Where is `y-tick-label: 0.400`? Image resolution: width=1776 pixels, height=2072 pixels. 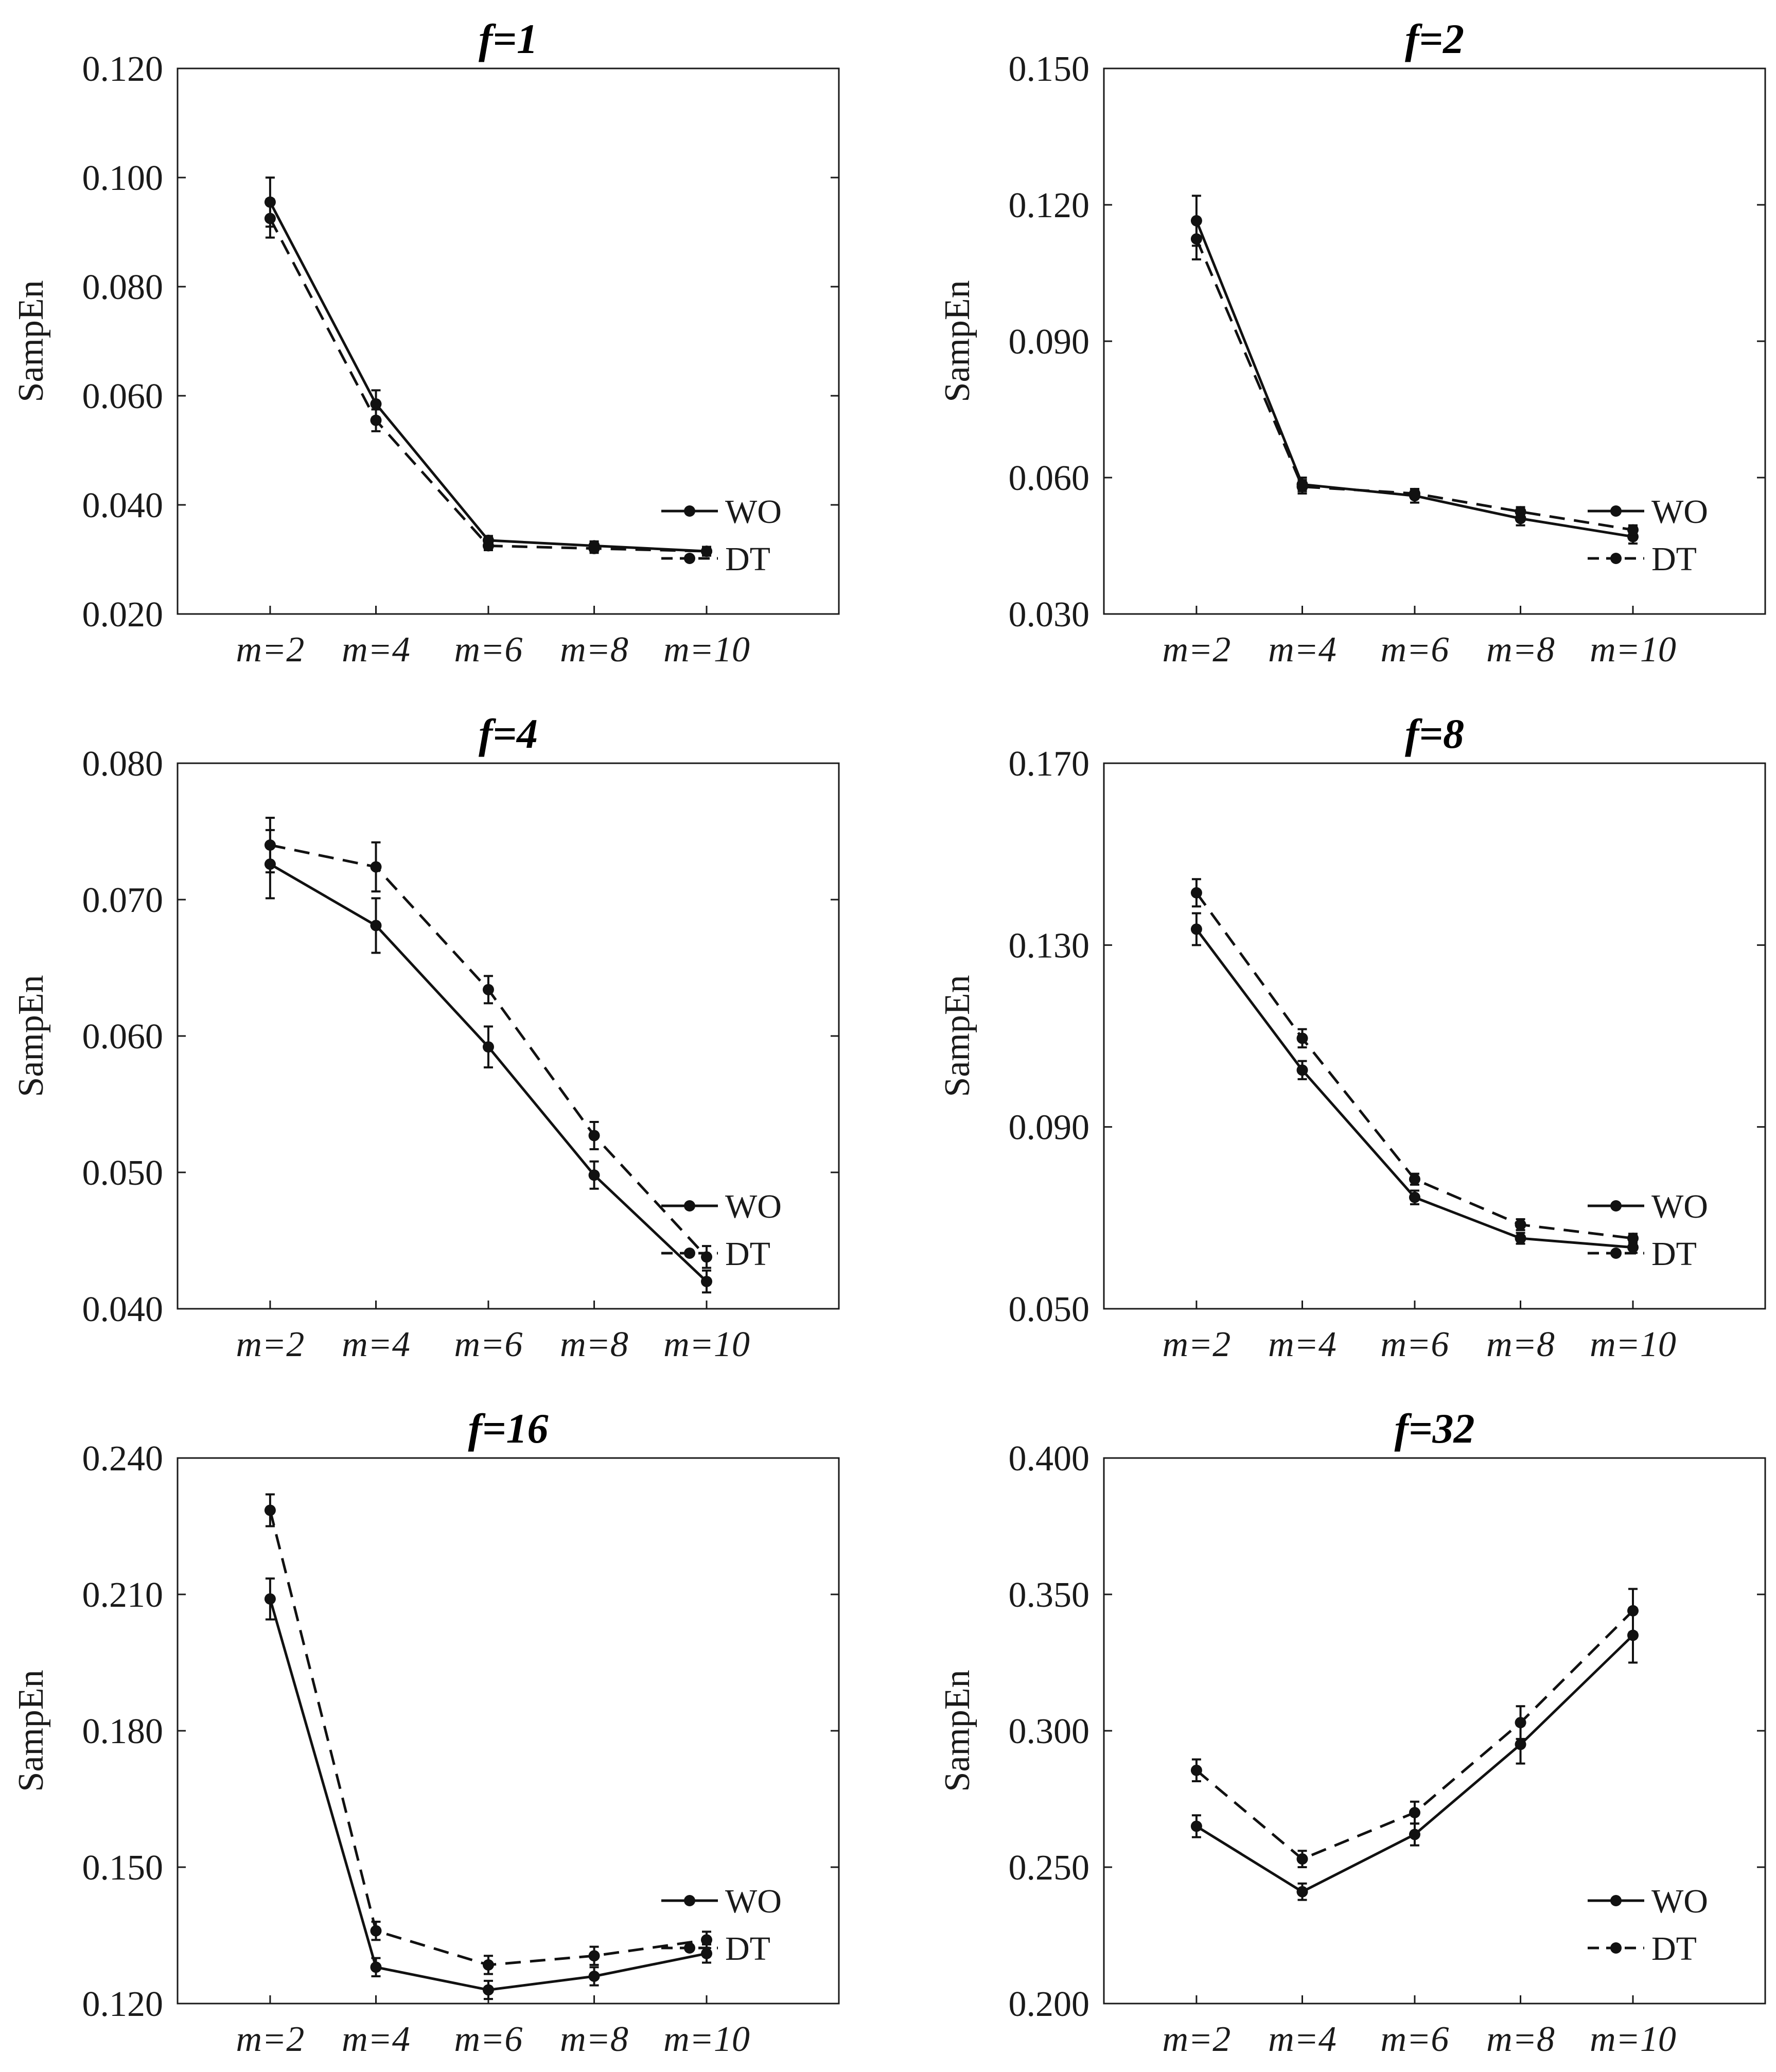
y-tick-label: 0.400 is located at coordinates (1049, 1459).